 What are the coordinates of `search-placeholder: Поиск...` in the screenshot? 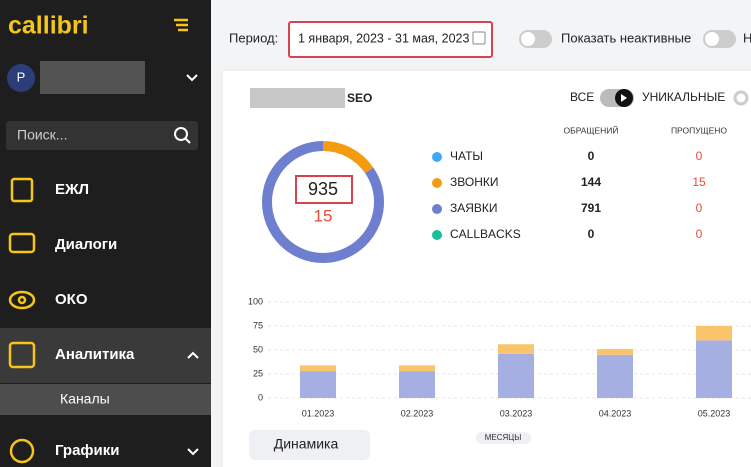 It's located at (42, 135).